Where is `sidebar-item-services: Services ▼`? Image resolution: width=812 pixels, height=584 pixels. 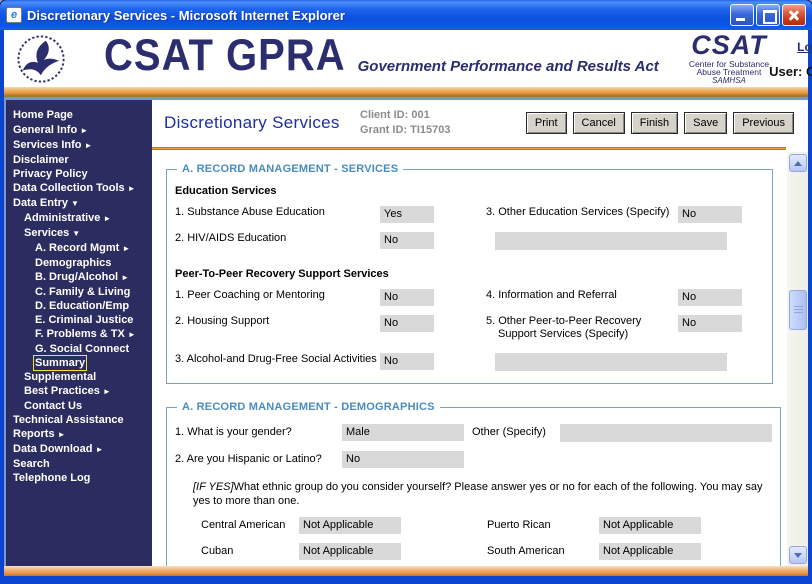 sidebar-item-services: Services ▼ is located at coordinates (52, 233).